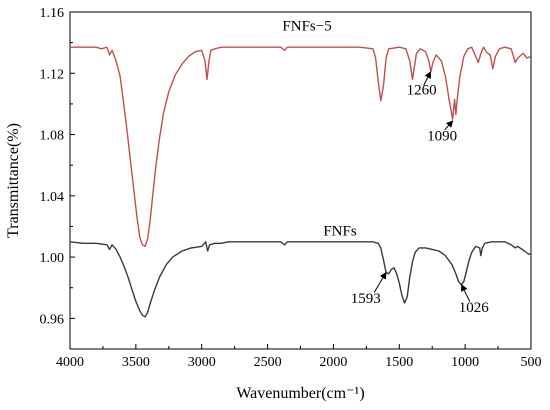 The width and height of the screenshot is (550, 410). What do you see at coordinates (52, 13) in the screenshot?
I see `y-tick-label: 1.16` at bounding box center [52, 13].